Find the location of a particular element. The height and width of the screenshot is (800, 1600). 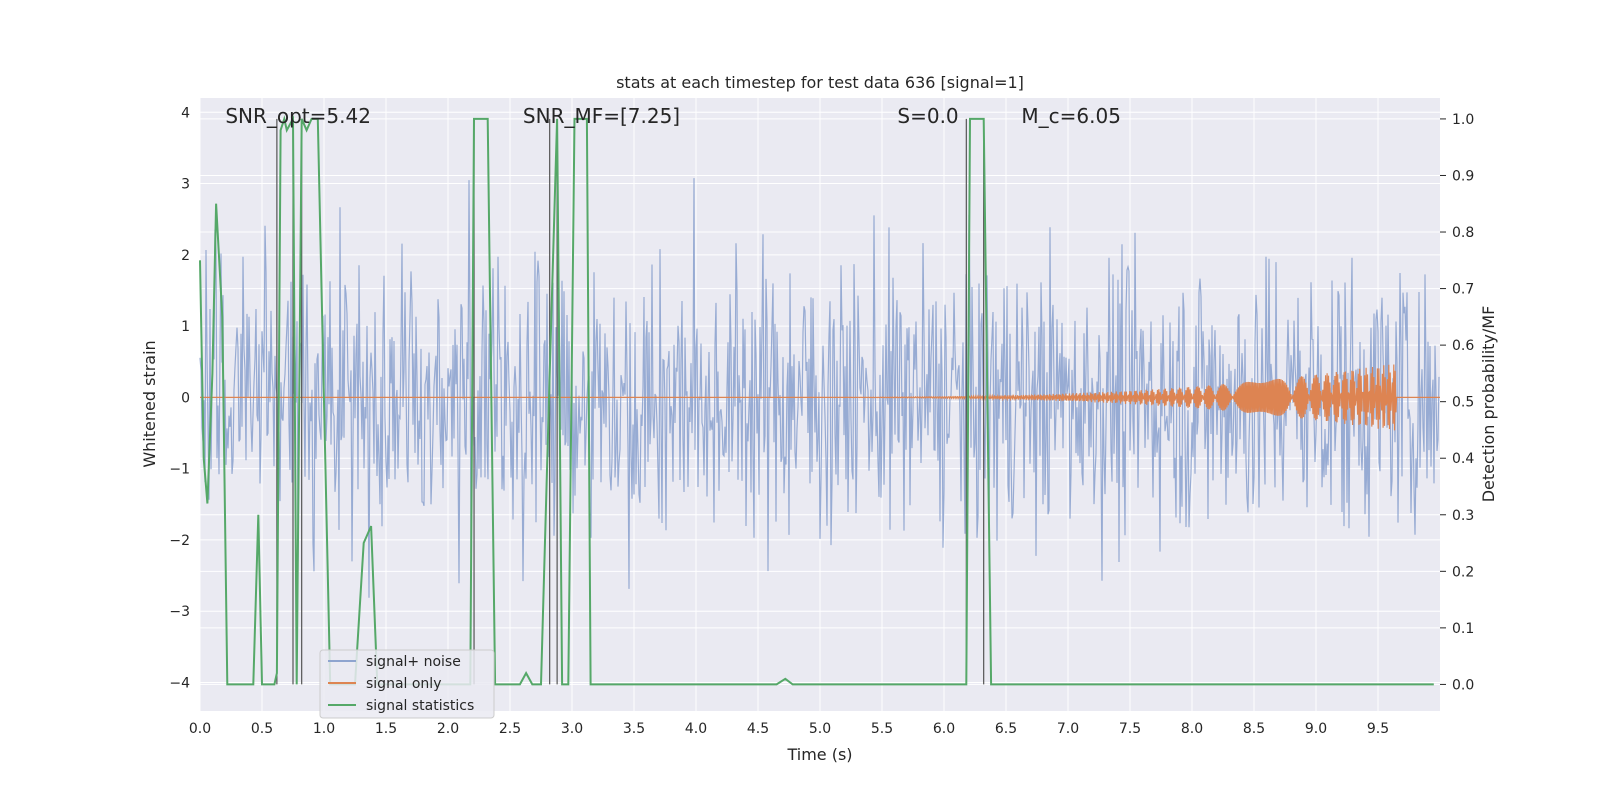

y-tick-label: −2 is located at coordinates (179, 541).